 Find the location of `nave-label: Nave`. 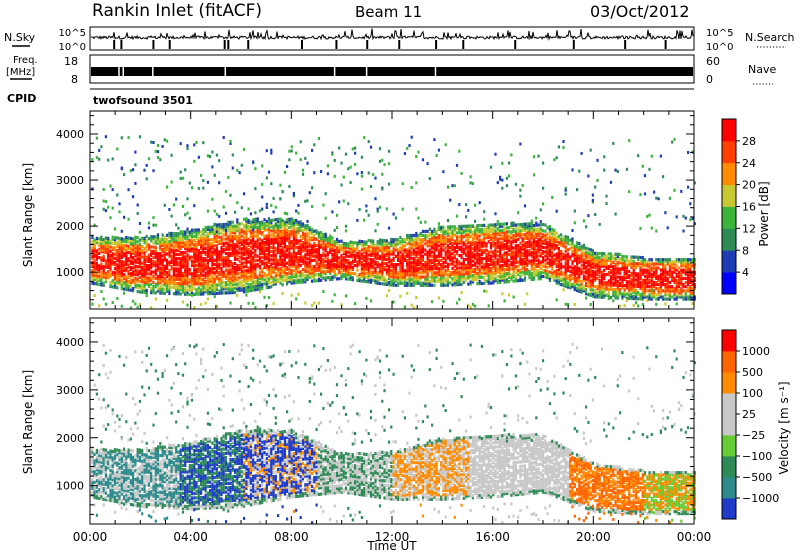

nave-label: Nave is located at coordinates (762, 69).